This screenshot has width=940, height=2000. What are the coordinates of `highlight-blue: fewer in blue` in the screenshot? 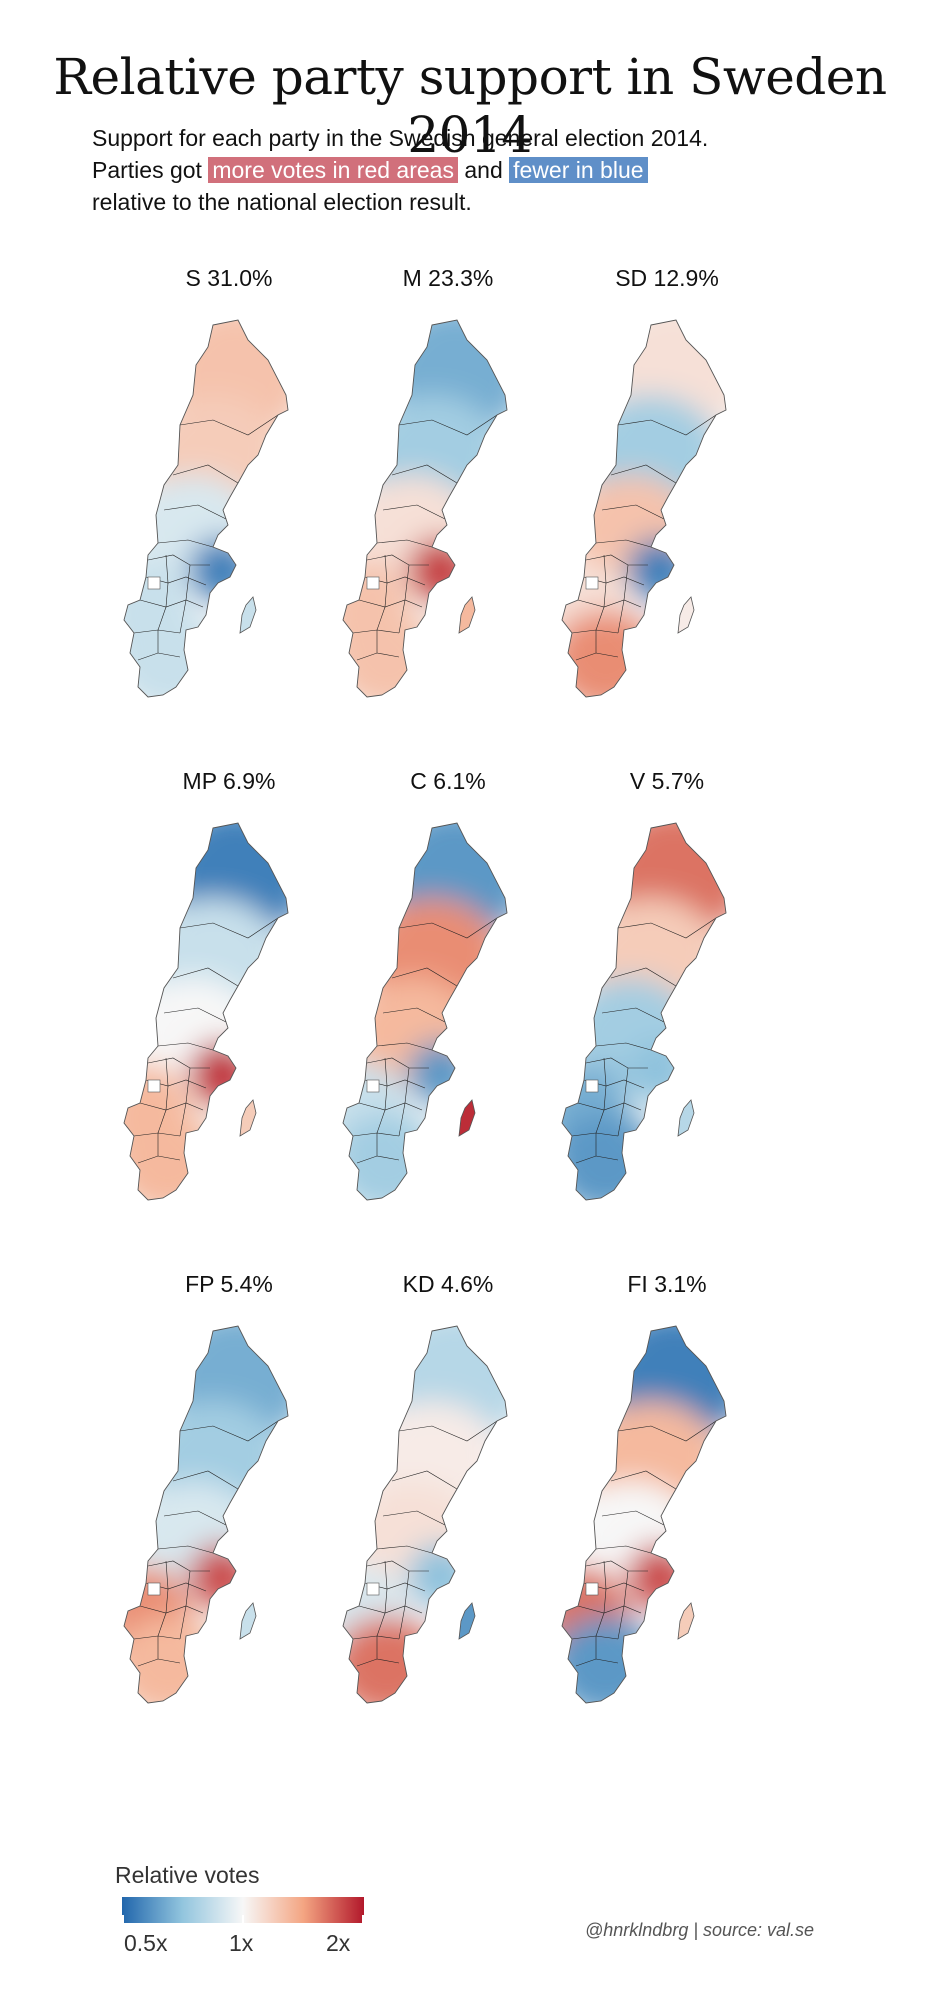 It's located at (578, 170).